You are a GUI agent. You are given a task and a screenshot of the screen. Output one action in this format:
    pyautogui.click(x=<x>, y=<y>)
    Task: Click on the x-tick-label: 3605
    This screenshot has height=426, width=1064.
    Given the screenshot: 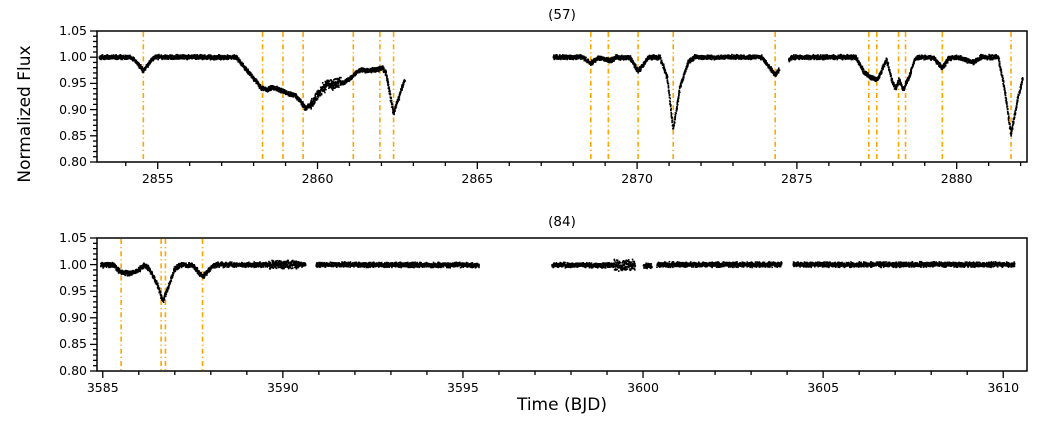 What is the action you would take?
    pyautogui.click(x=823, y=387)
    